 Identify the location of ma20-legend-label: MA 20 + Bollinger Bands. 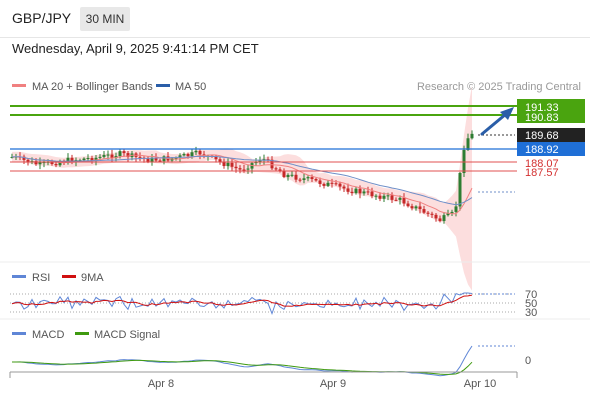
(92, 87).